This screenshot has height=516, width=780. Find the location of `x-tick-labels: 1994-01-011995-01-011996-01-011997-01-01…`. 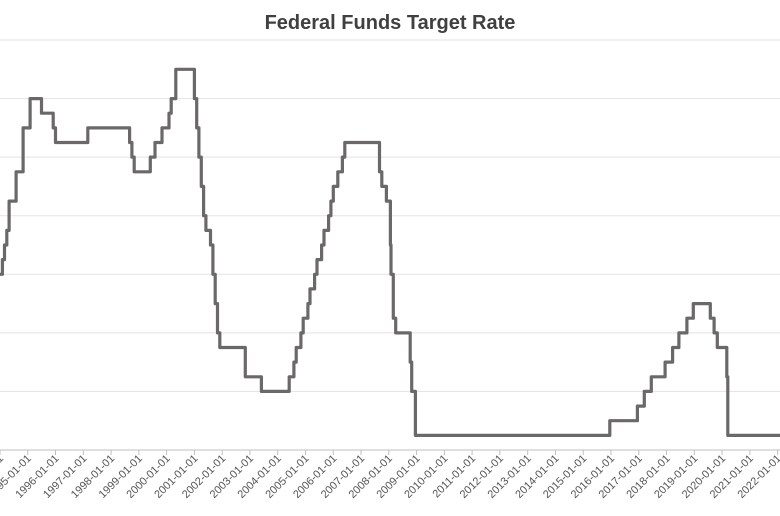

x-tick-labels: 1994-01-011995-01-011996-01-011997-01-01… is located at coordinates (390, 475).